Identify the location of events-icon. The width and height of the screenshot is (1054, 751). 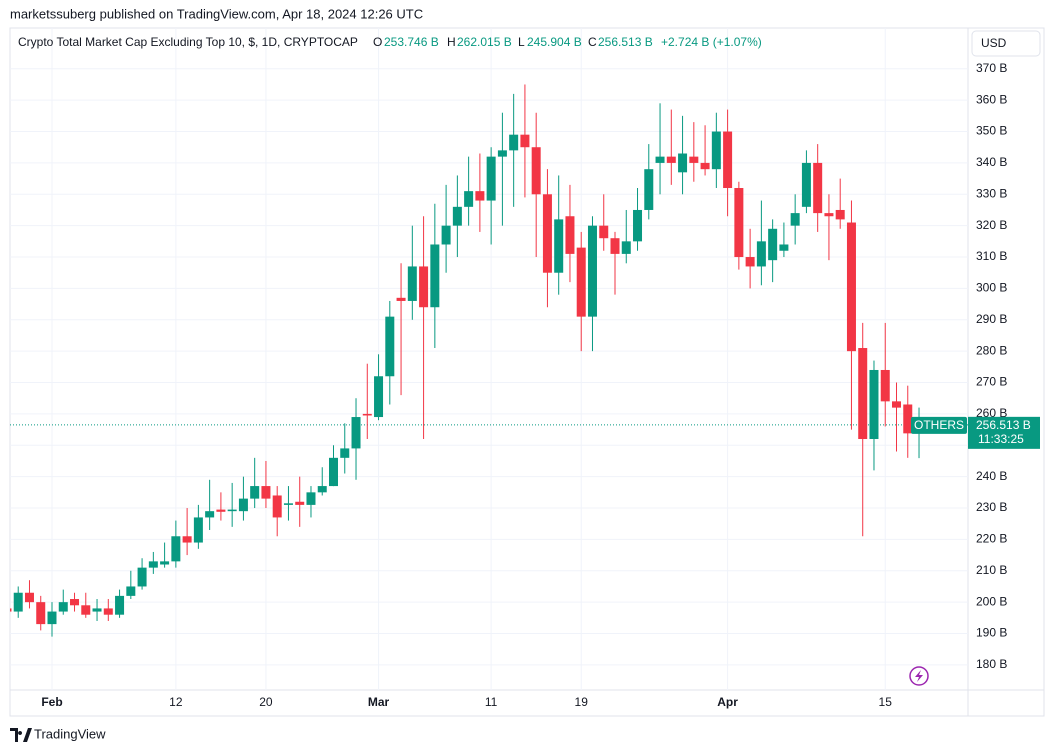
(919, 676).